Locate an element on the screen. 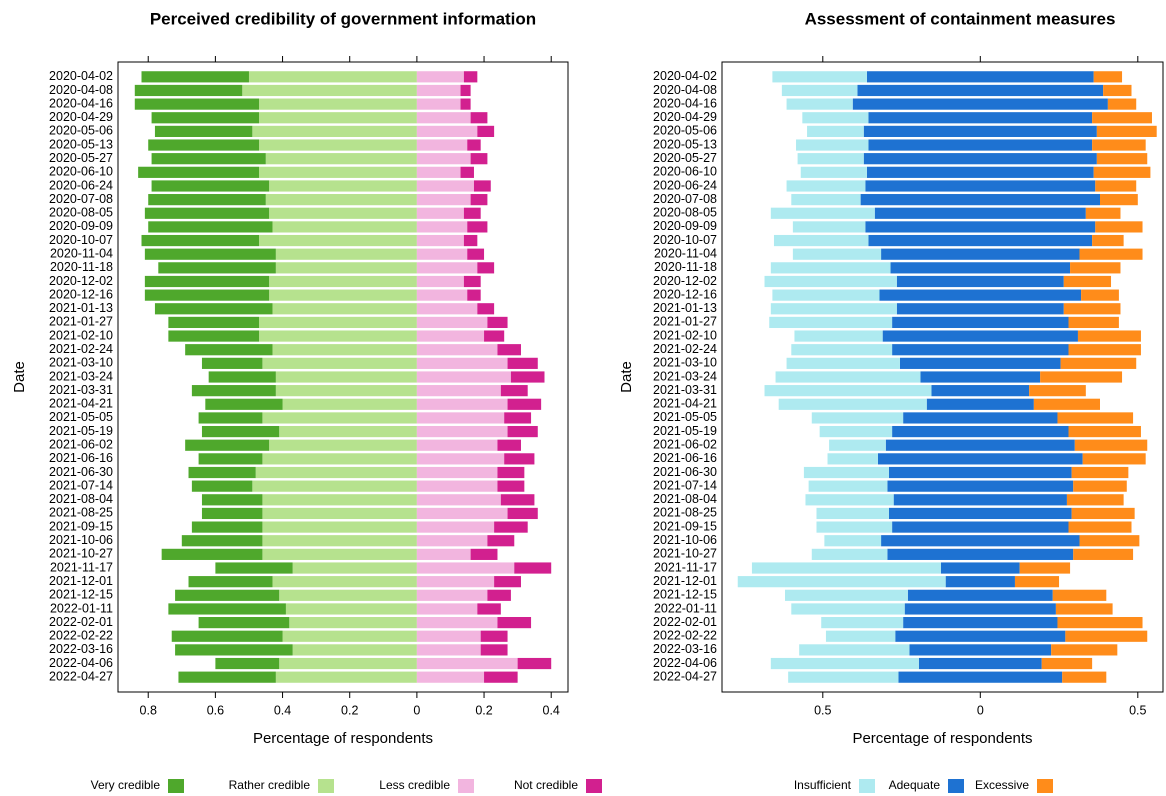 The height and width of the screenshot is (796, 1166). y-tick-label: 2021-06-02 is located at coordinates (81, 445).